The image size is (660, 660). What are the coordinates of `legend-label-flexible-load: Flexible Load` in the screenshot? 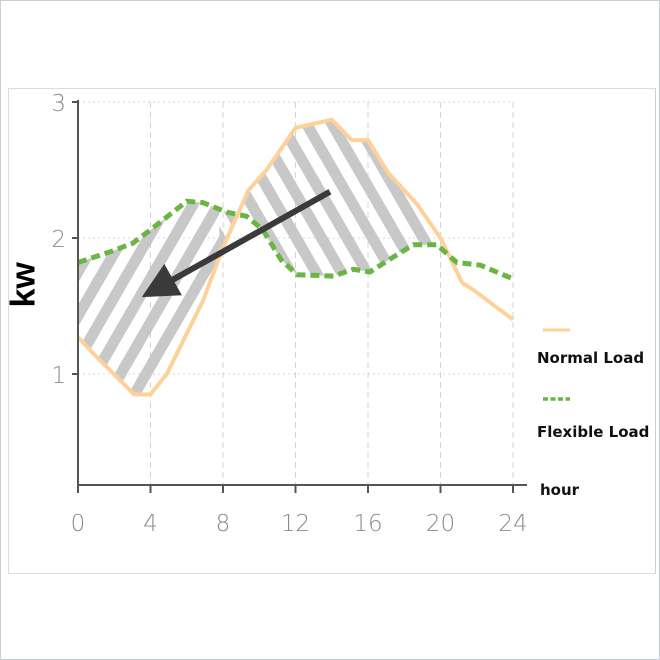 It's located at (593, 432).